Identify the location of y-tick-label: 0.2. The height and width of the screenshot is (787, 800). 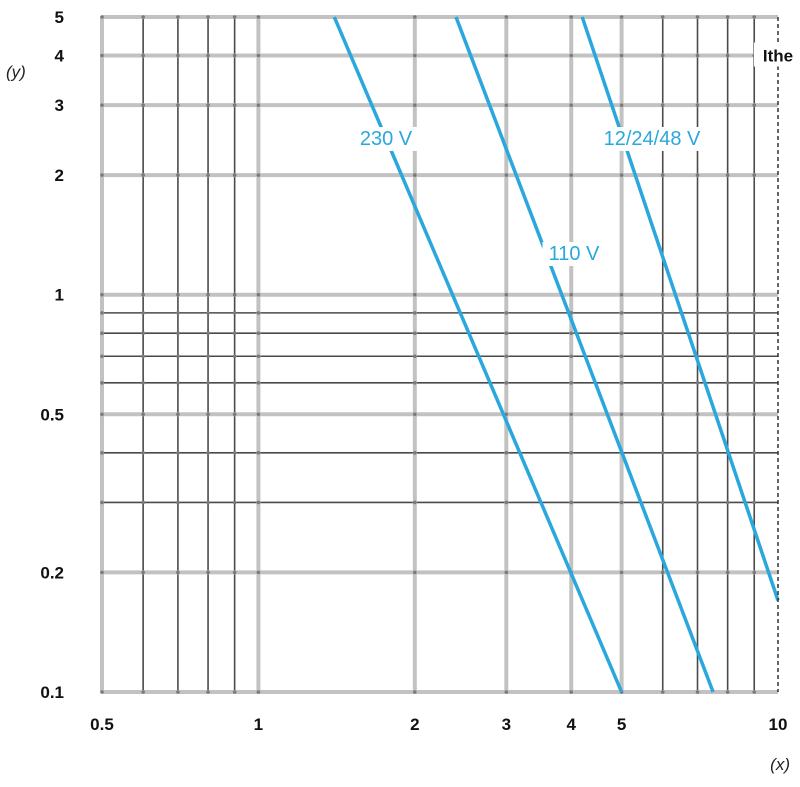
(52, 572).